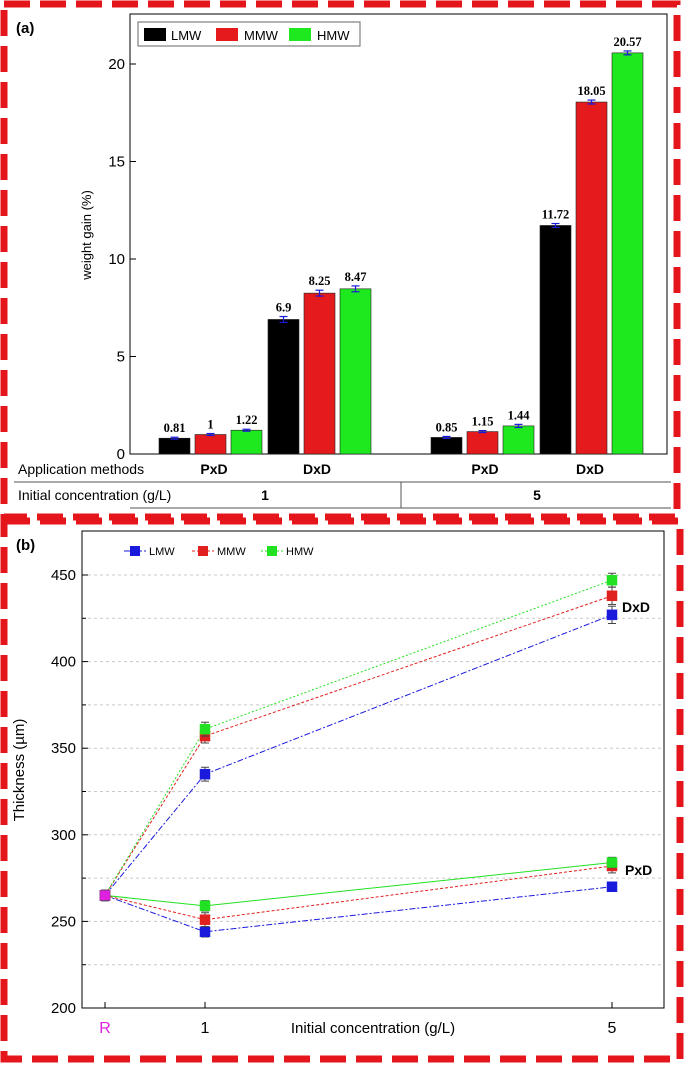  I want to click on legend-a-swatch-lmw, so click(155, 34).